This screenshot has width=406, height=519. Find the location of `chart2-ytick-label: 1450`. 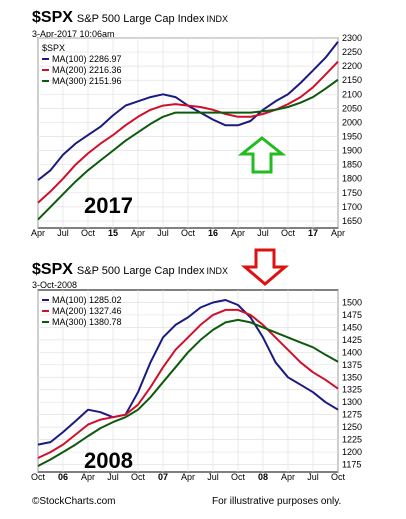

chart2-ytick-label: 1450 is located at coordinates (352, 327).